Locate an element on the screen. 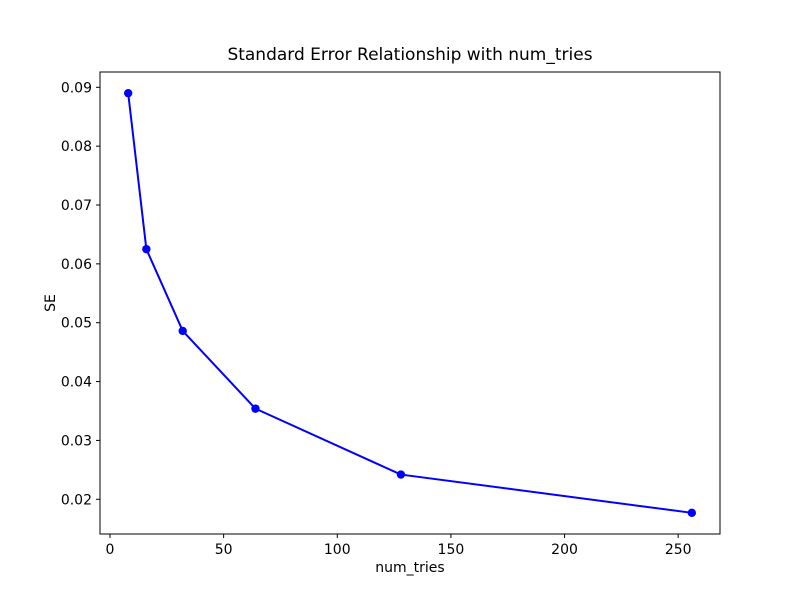 The image size is (800, 600). x-axis-label: num_tries is located at coordinates (410, 568).